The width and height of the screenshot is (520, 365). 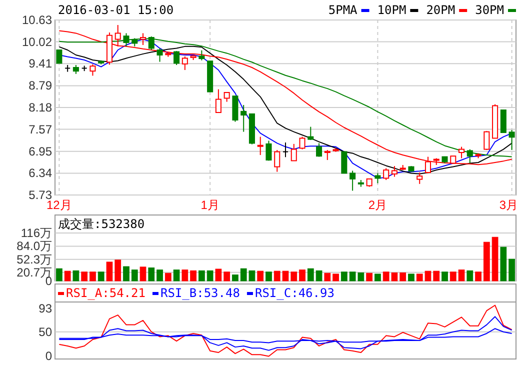 I want to click on y-tick-label: 7.57, so click(x=40, y=129).